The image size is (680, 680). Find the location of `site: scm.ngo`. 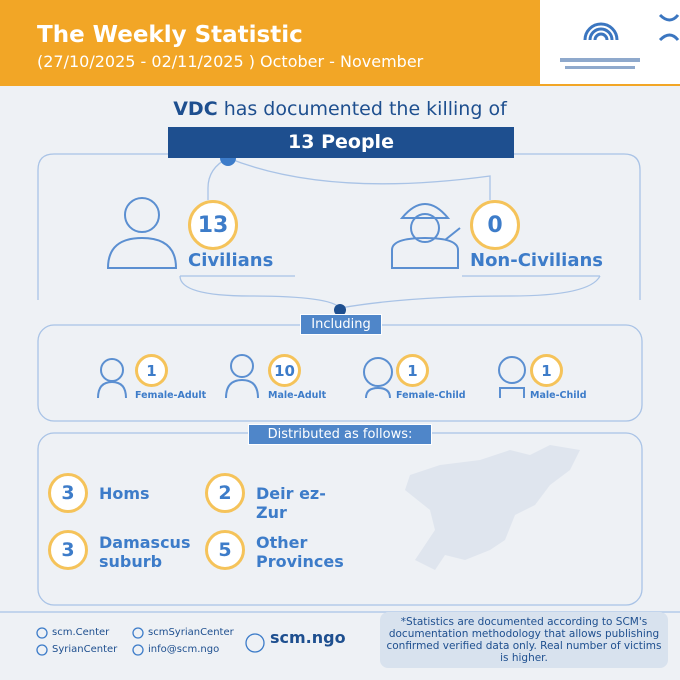

site: scm.ngo is located at coordinates (308, 637).